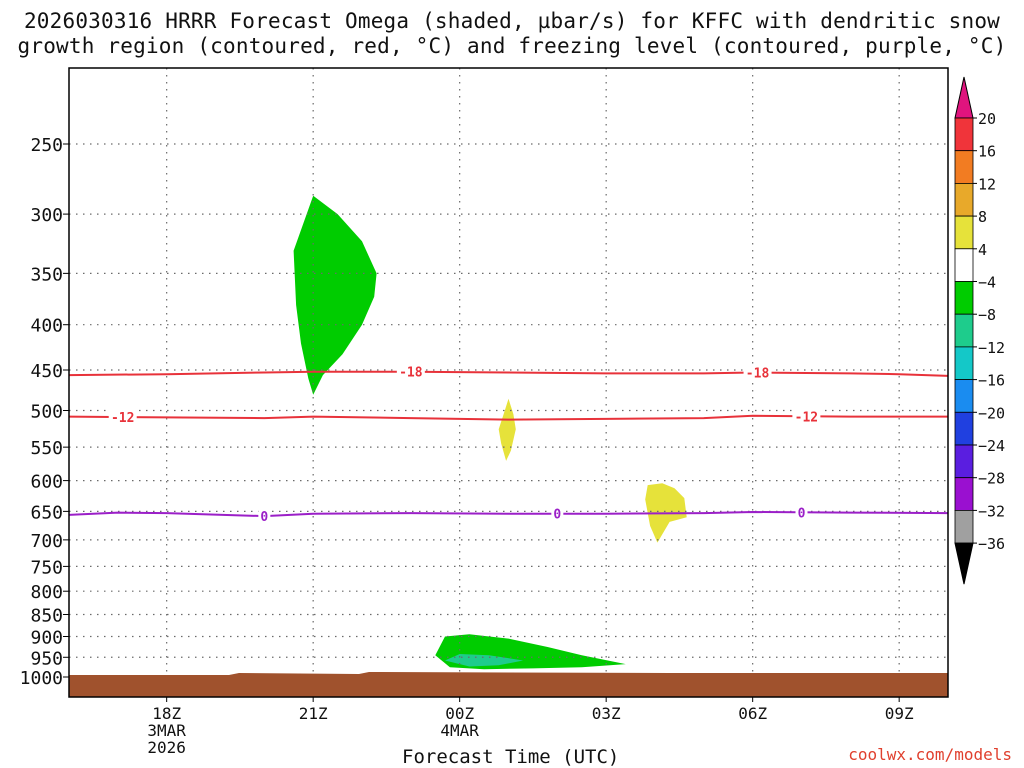 The image size is (1024, 768). Describe the element at coordinates (46, 145) in the screenshot. I see `y-tick-label-250: 250` at that location.